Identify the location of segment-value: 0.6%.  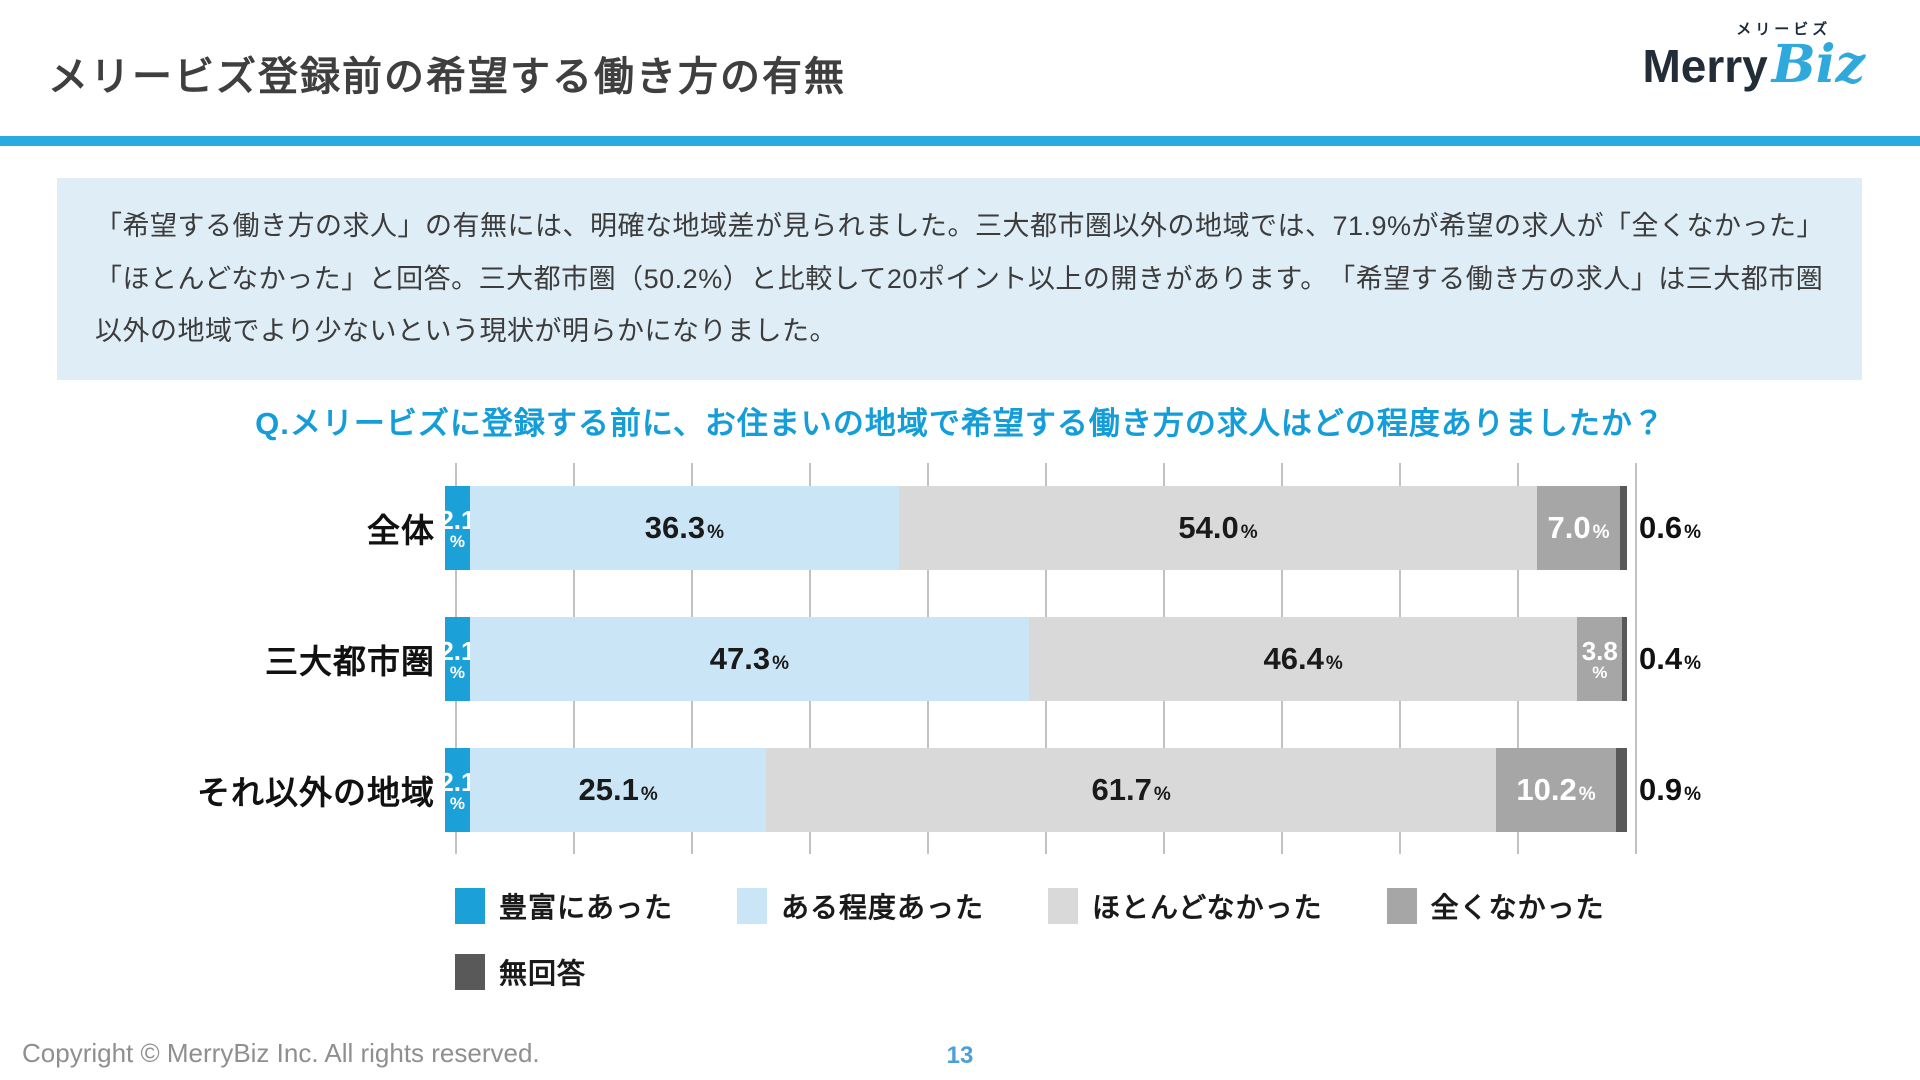
(1670, 528).